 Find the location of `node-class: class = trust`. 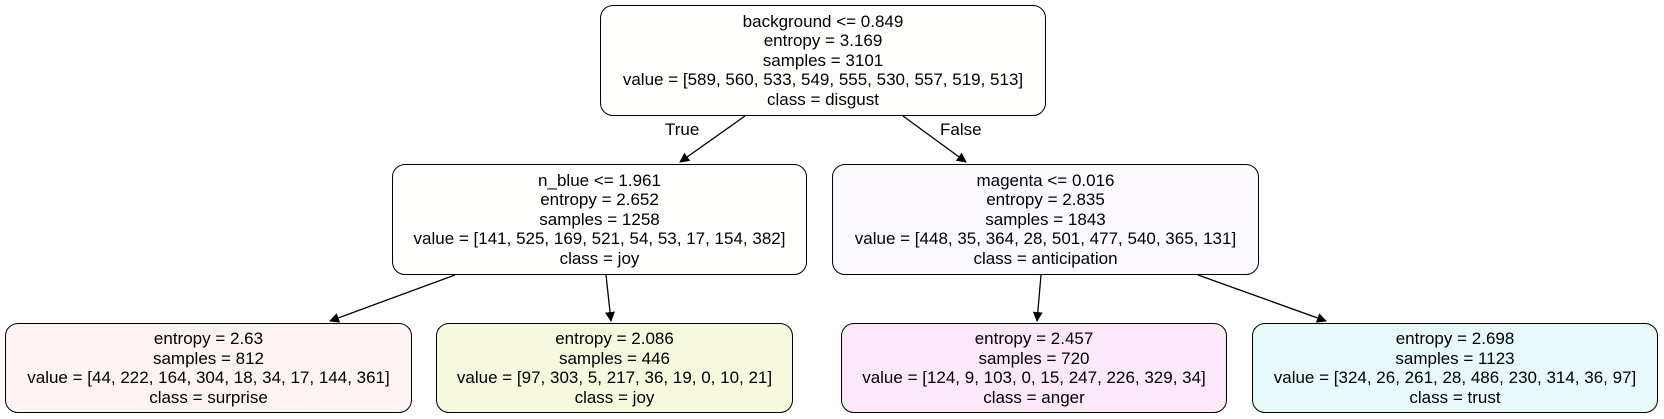

node-class: class = trust is located at coordinates (1455, 397).